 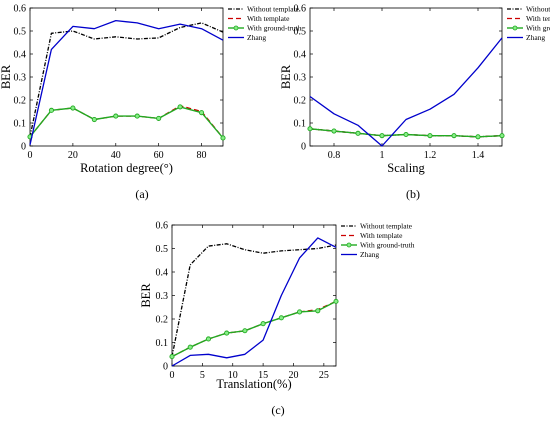 I want to click on panel-label: (c), so click(x=277, y=410).